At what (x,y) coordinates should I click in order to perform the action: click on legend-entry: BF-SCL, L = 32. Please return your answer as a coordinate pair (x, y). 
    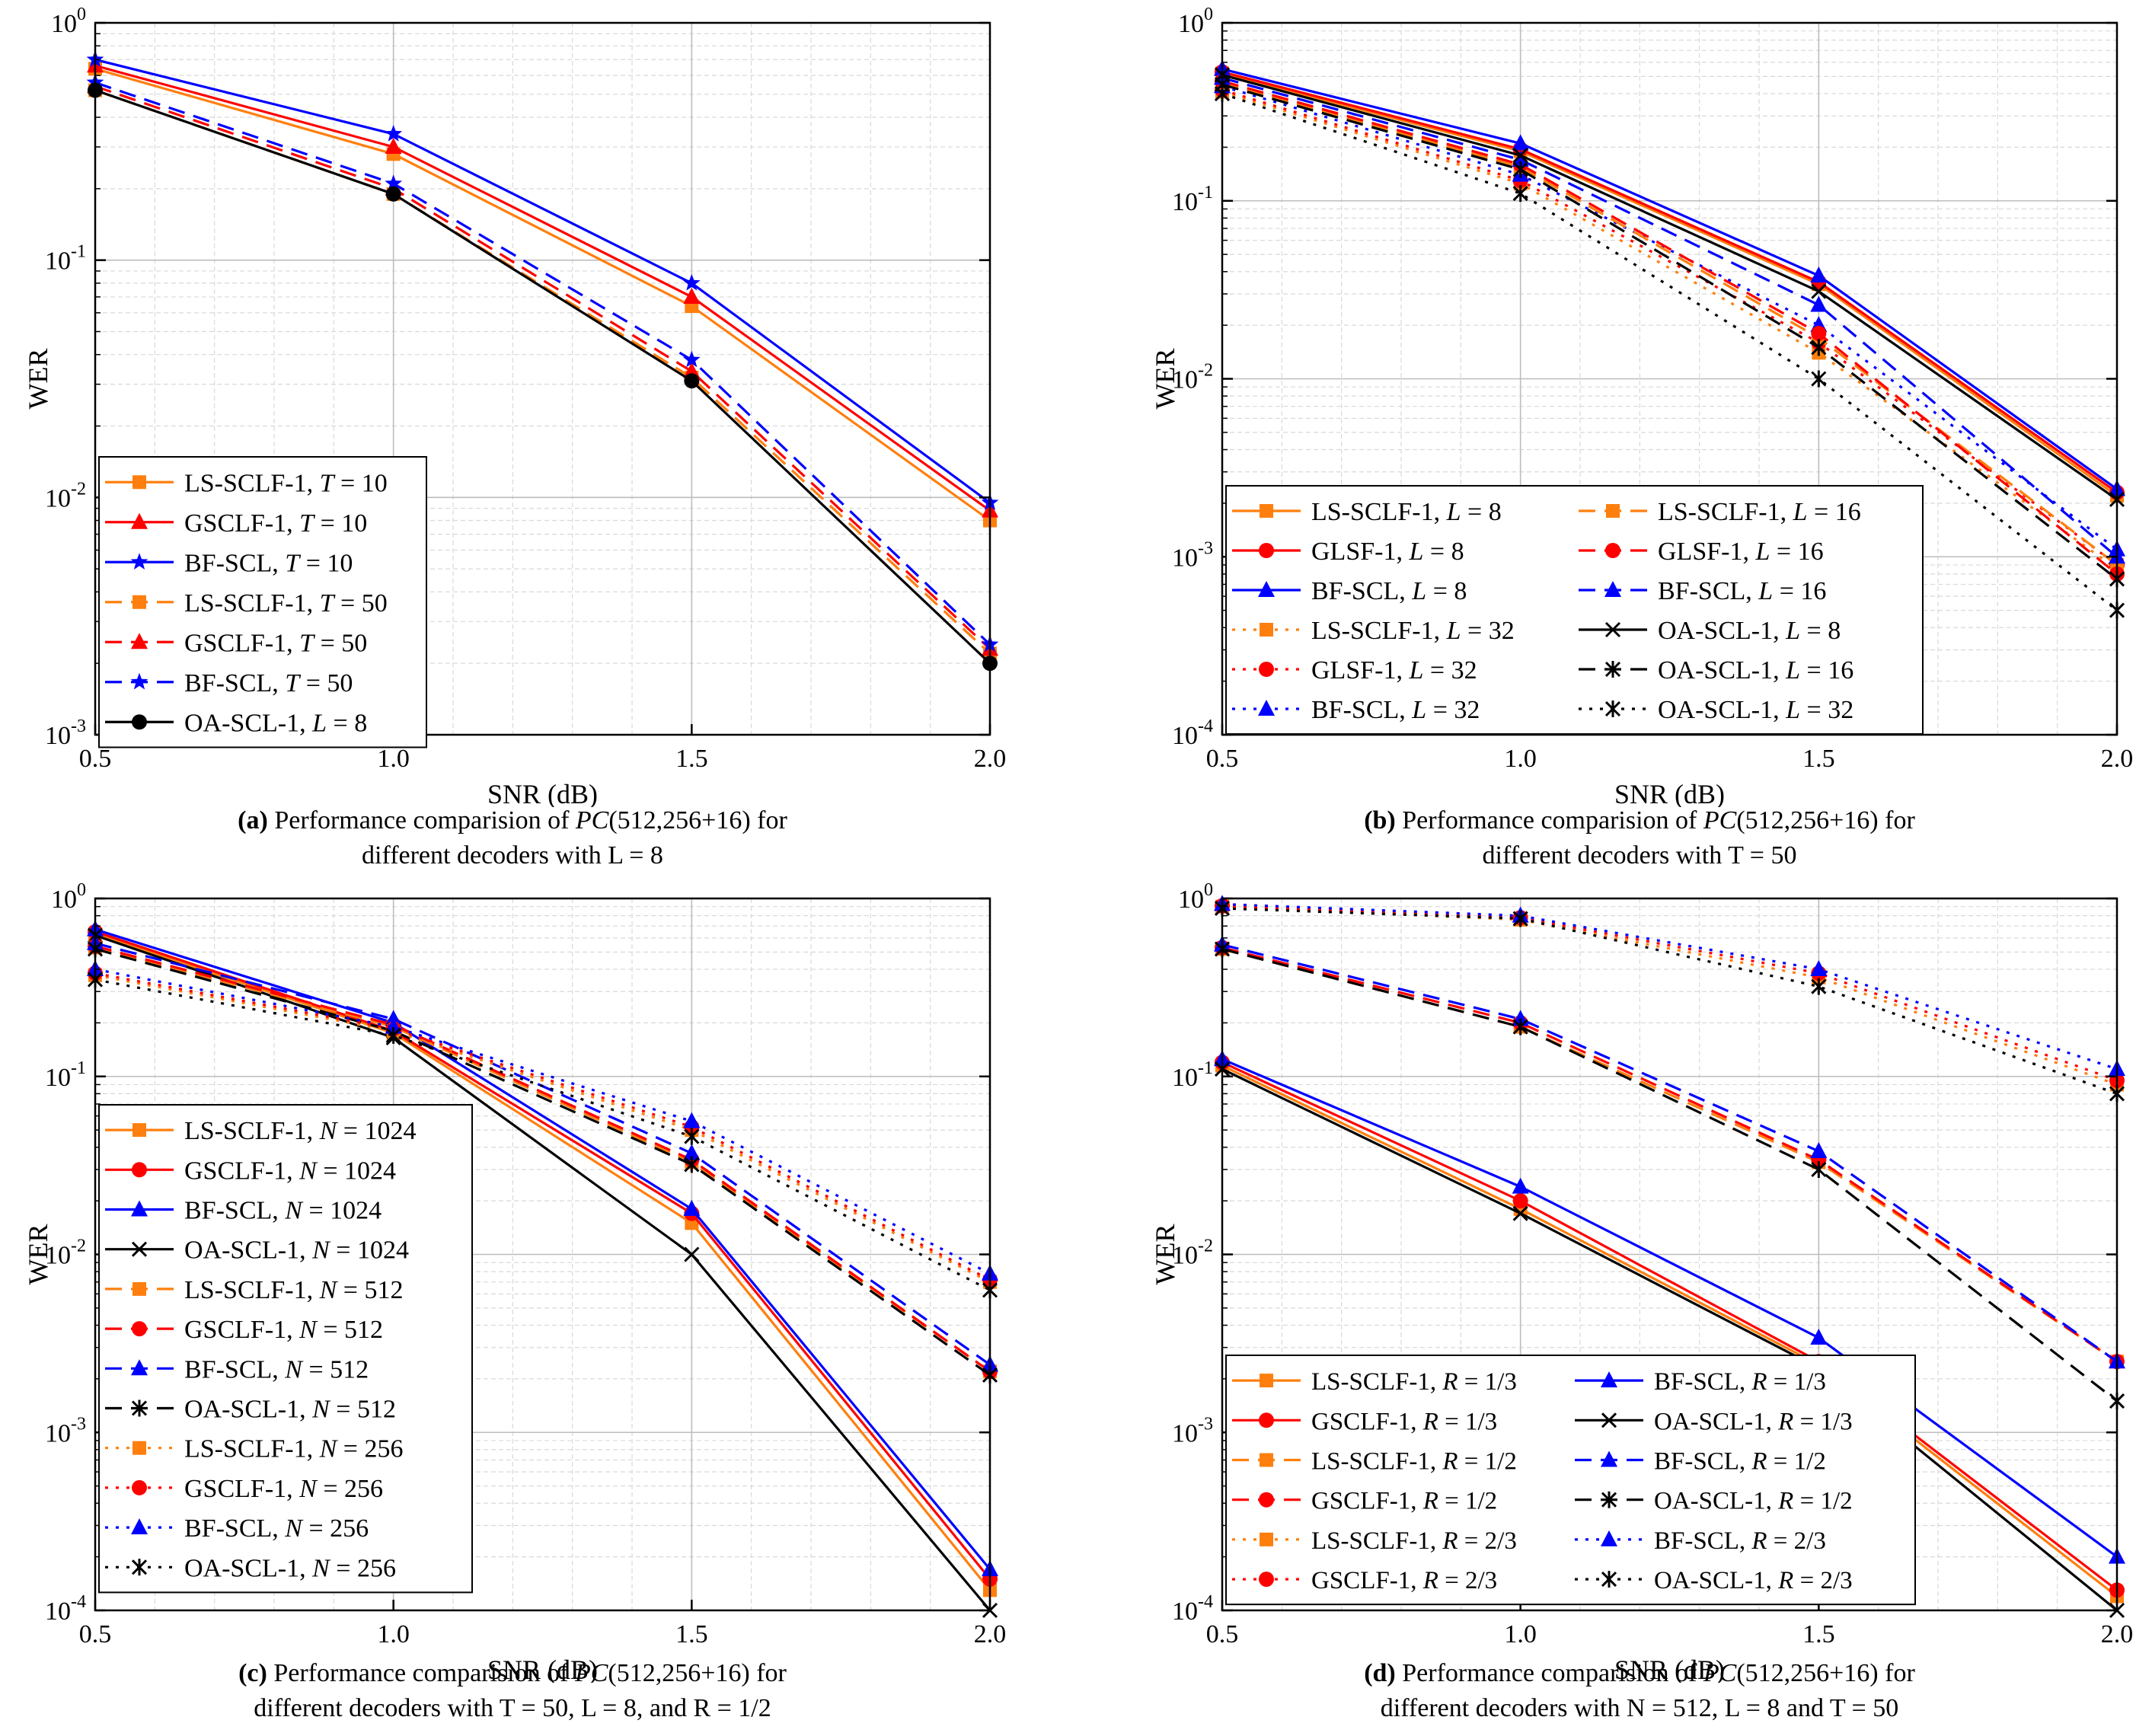
    Looking at the image, I should click on (1396, 710).